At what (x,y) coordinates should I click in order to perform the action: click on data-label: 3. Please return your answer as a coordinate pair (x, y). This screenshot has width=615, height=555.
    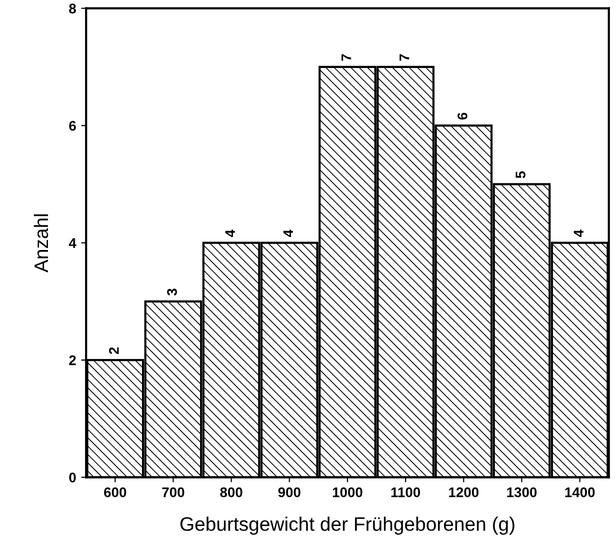
    Looking at the image, I should click on (172, 292).